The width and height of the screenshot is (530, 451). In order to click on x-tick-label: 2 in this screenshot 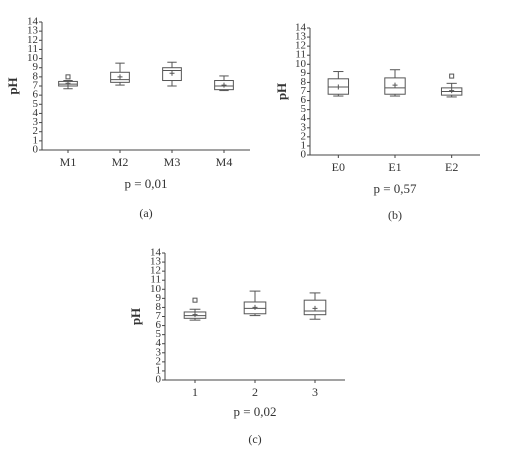, I will do `click(255, 392)`.